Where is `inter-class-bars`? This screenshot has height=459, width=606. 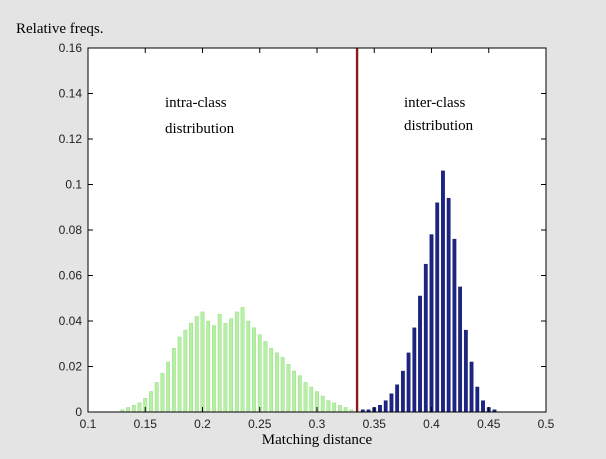 inter-class-bars is located at coordinates (428, 291).